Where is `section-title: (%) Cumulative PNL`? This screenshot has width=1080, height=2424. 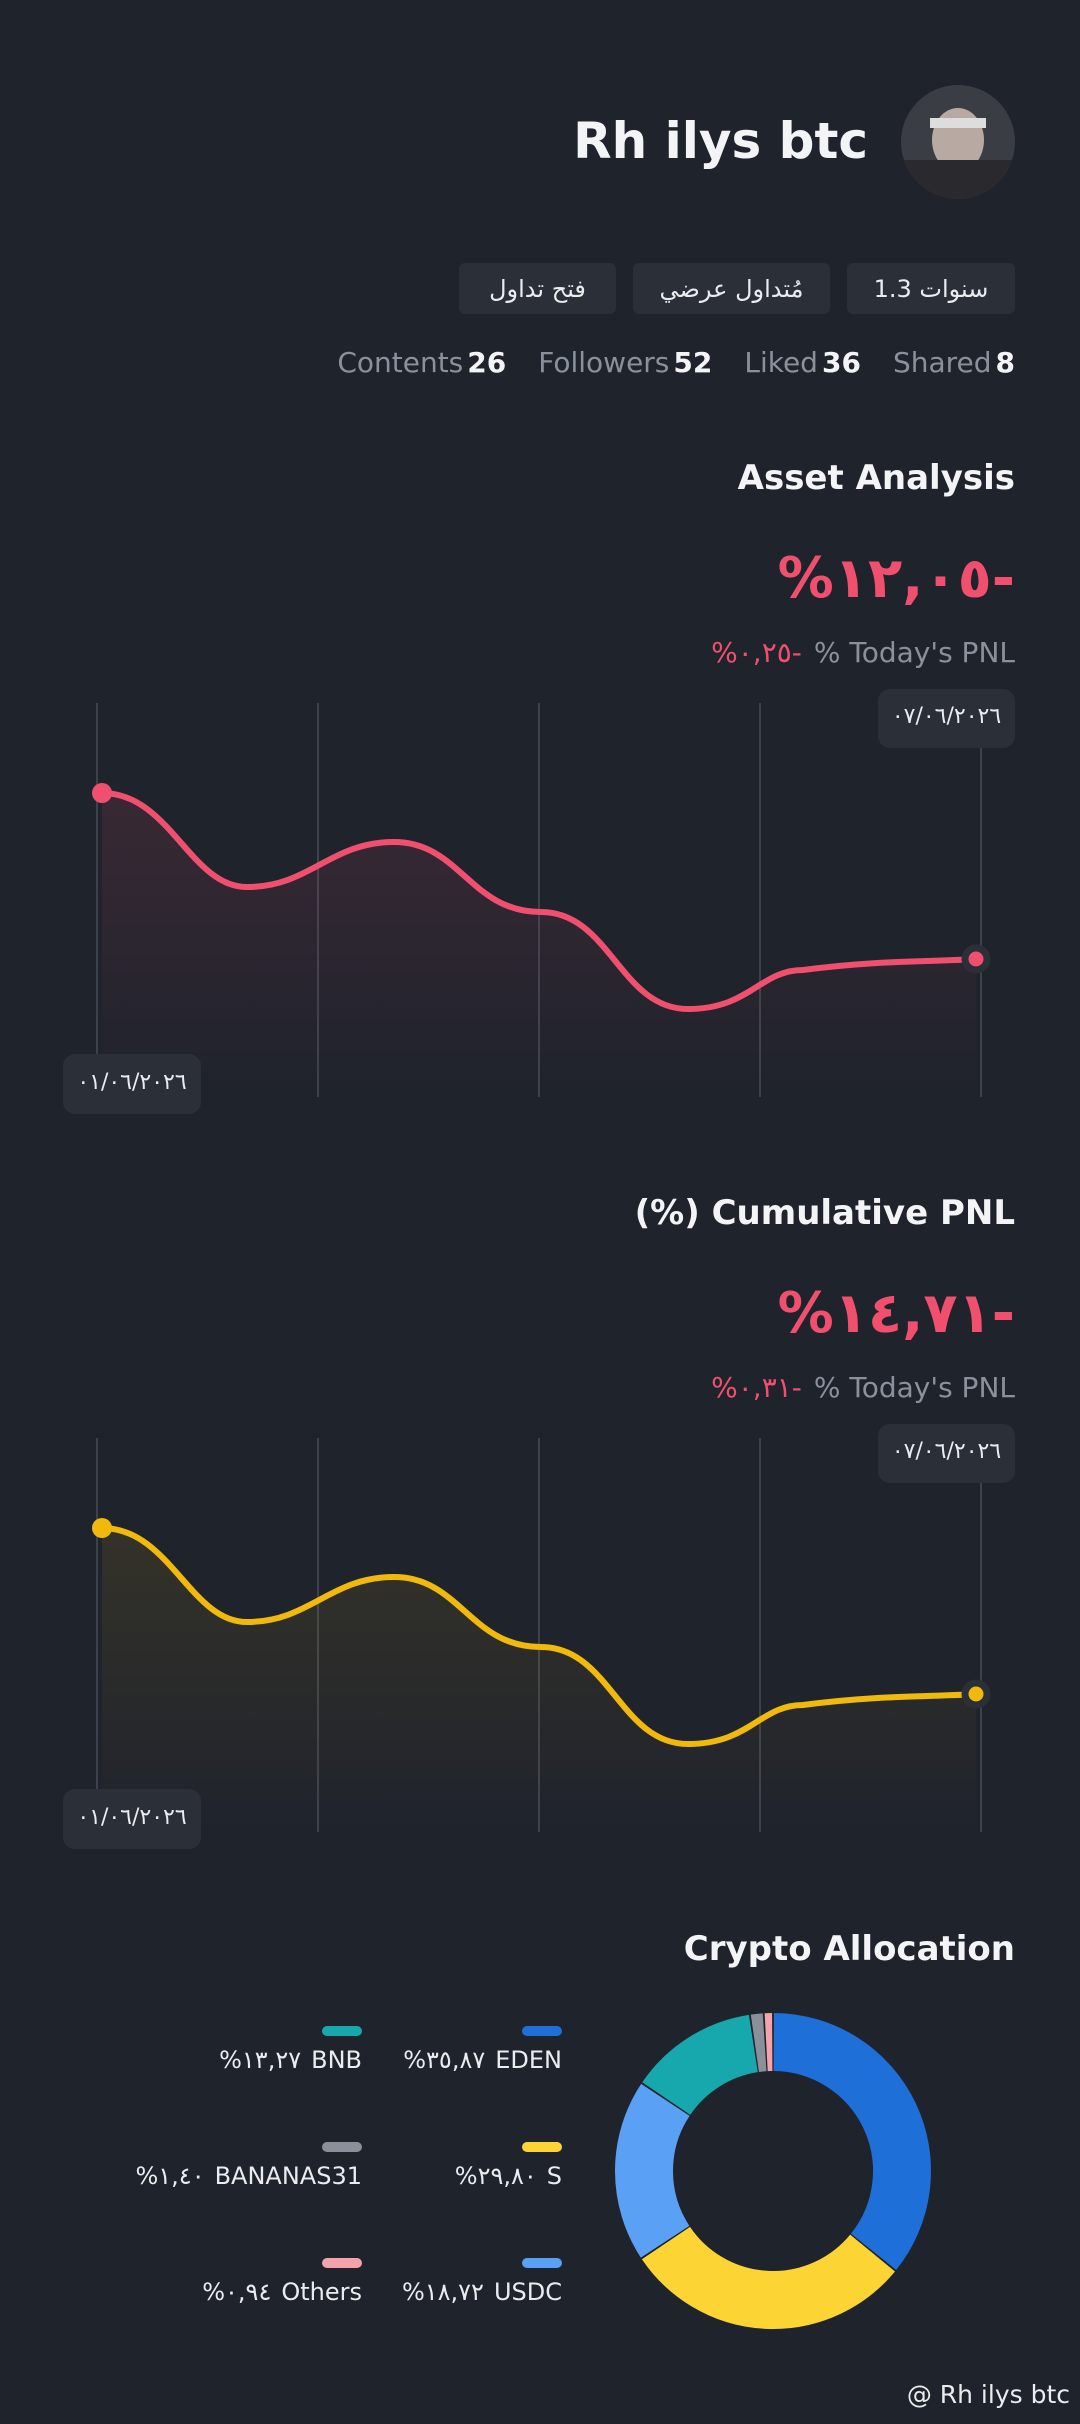
section-title: (%) Cumulative PNL is located at coordinates (824, 1213).